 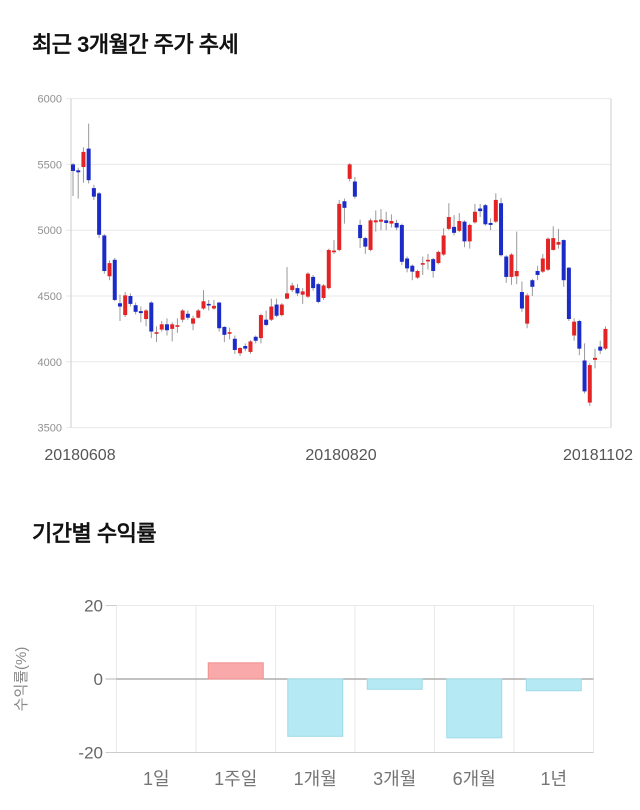 I want to click on x-category-label-1개월: 1개월, so click(x=315, y=779).